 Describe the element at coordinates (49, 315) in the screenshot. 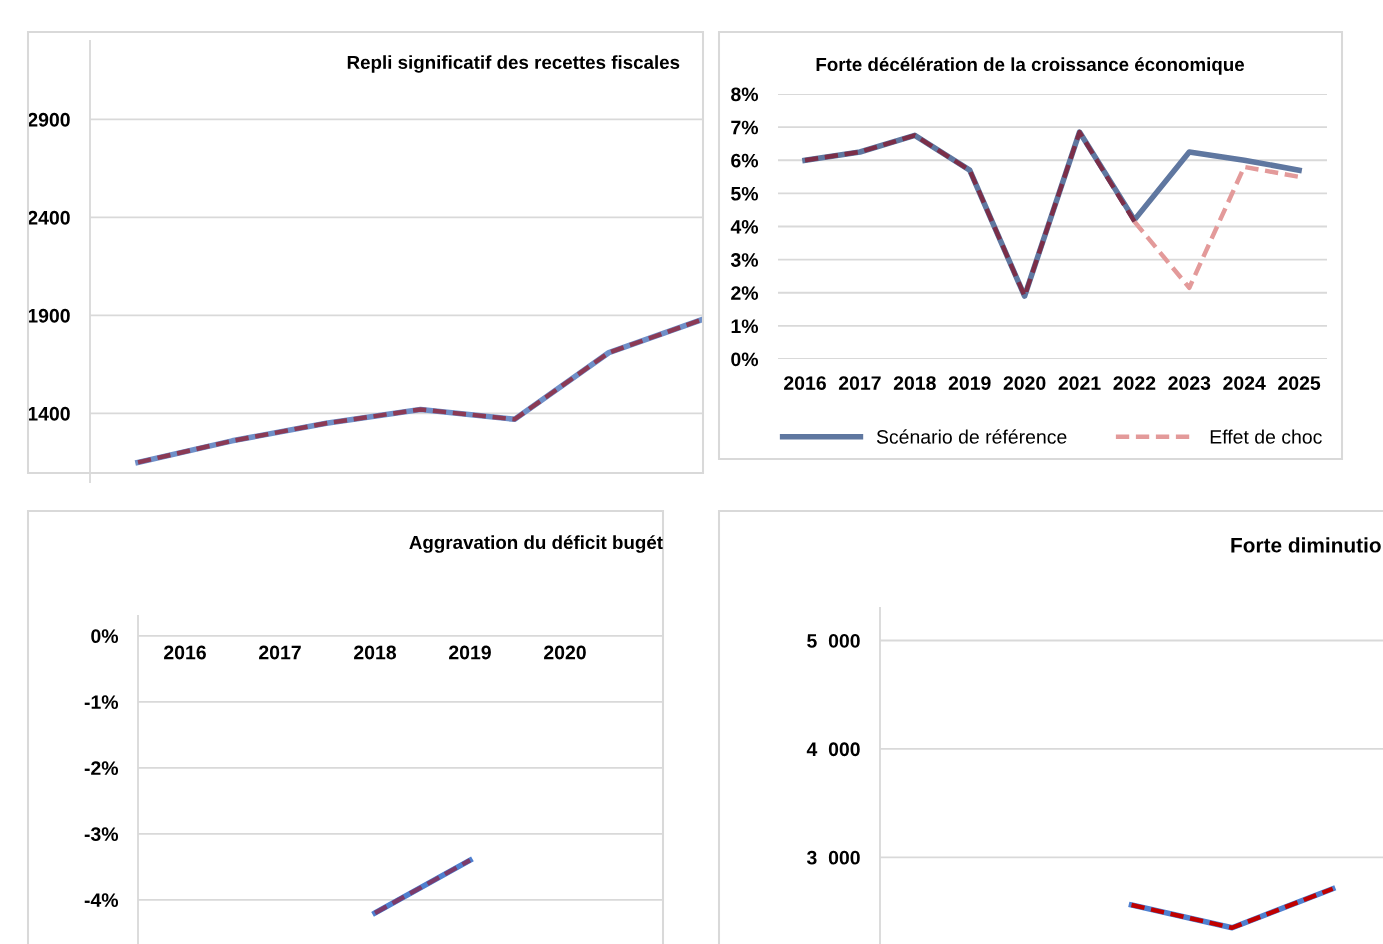

I see `y-tick-label: 1900` at that location.